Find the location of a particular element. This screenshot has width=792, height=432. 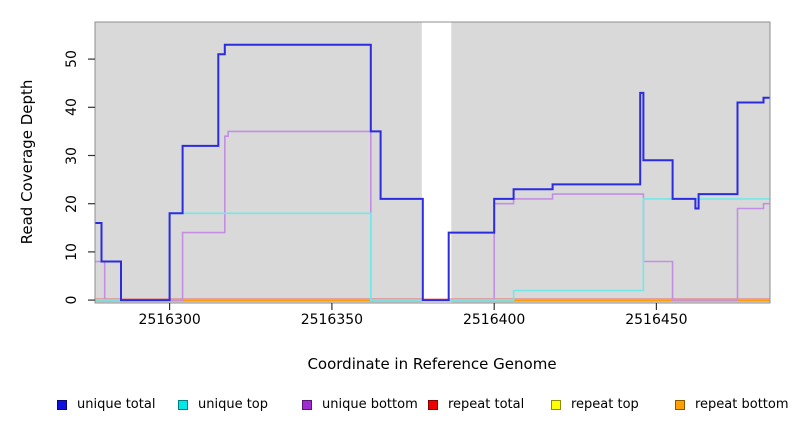

legend-label: repeat total is located at coordinates (486, 404).